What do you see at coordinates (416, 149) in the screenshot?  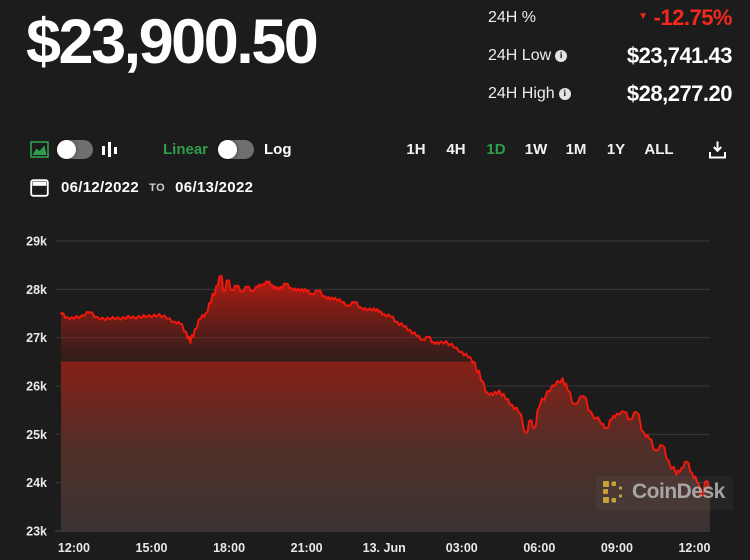 I see `range-1h: 1H` at bounding box center [416, 149].